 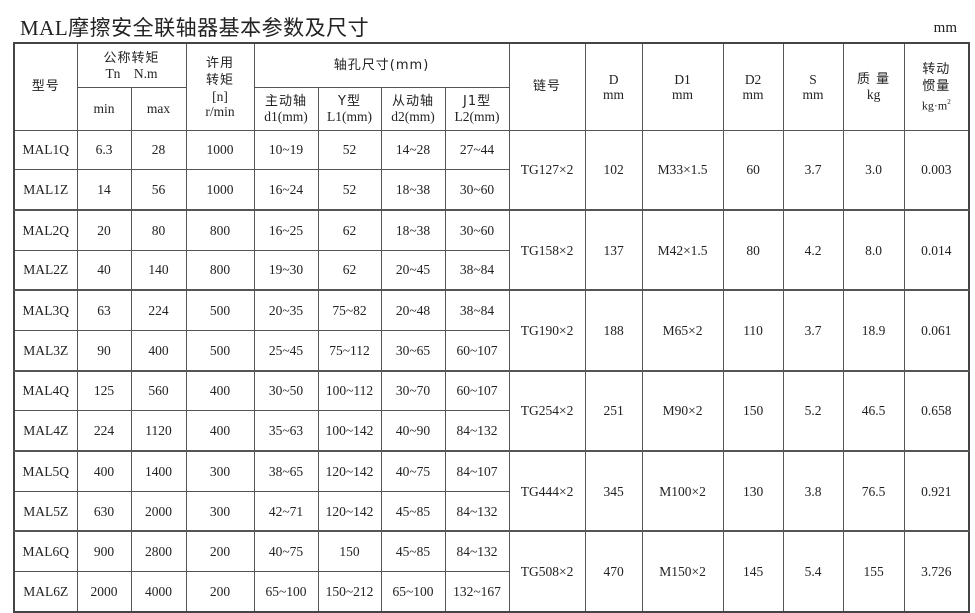 I want to click on header-S-unit: mm, so click(x=813, y=94).